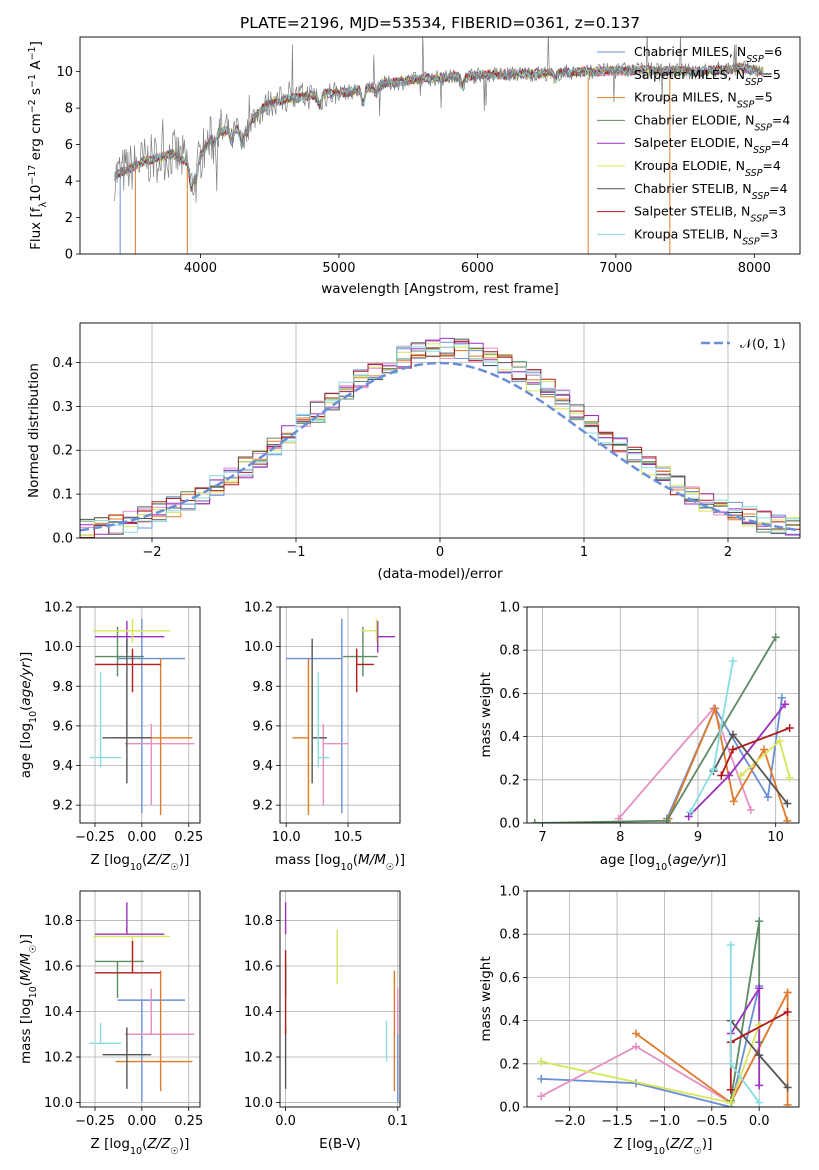 This screenshot has width=819, height=1170. Describe the element at coordinates (570, 1121) in the screenshot. I see `x-tick-label: −2.0` at that location.